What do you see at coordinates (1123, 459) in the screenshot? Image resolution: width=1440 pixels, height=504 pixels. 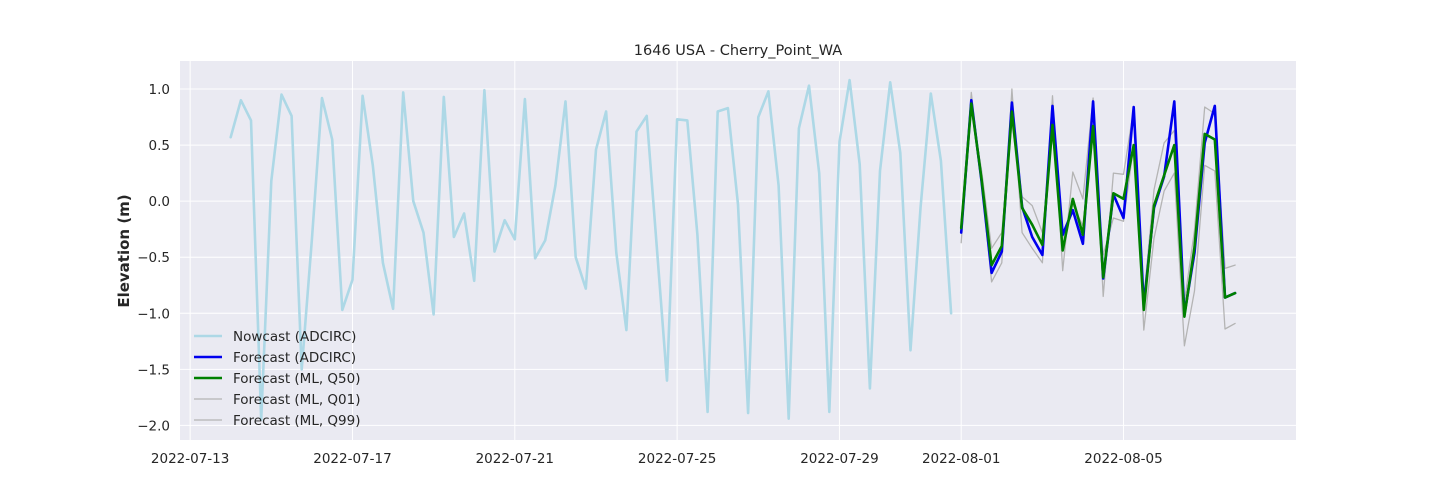 I see `x-tick-label: 2022-08-05` at bounding box center [1123, 459].